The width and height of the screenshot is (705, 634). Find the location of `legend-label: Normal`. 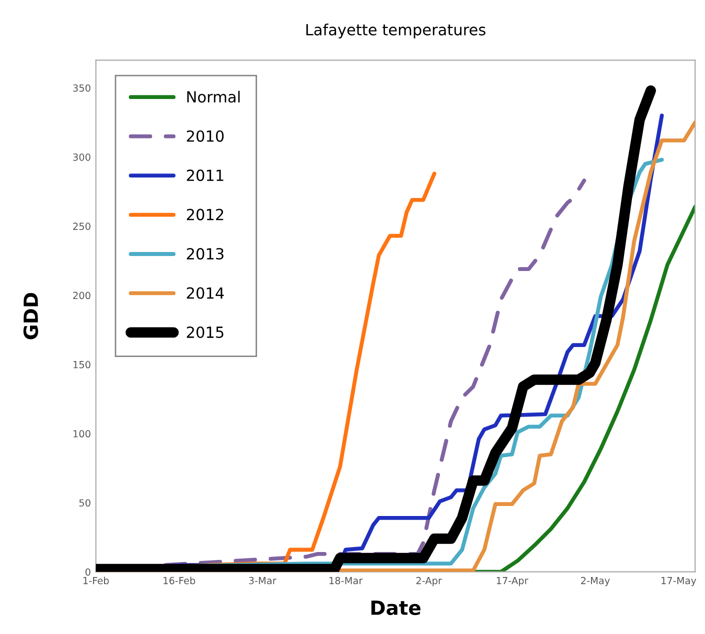

legend-label: Normal is located at coordinates (213, 96).